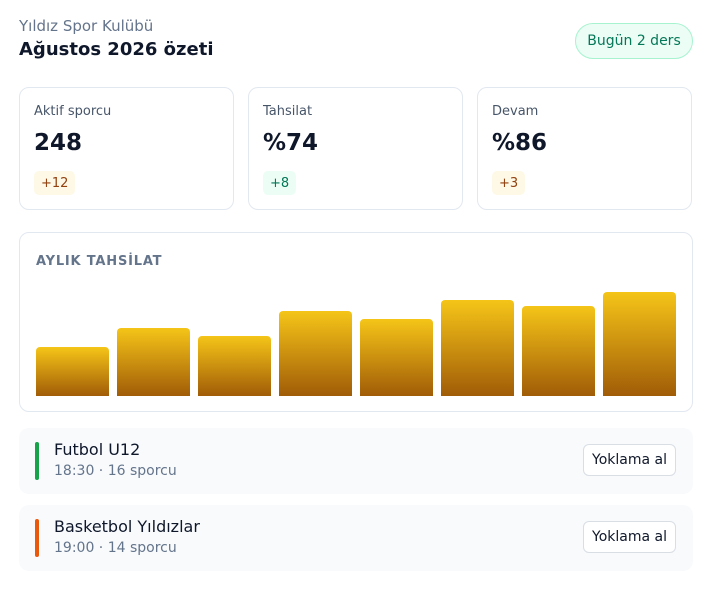 Image resolution: width=707 pixels, height=590 pixels. Describe the element at coordinates (116, 49) in the screenshot. I see `page-title: Ağustos 2026 özeti` at that location.